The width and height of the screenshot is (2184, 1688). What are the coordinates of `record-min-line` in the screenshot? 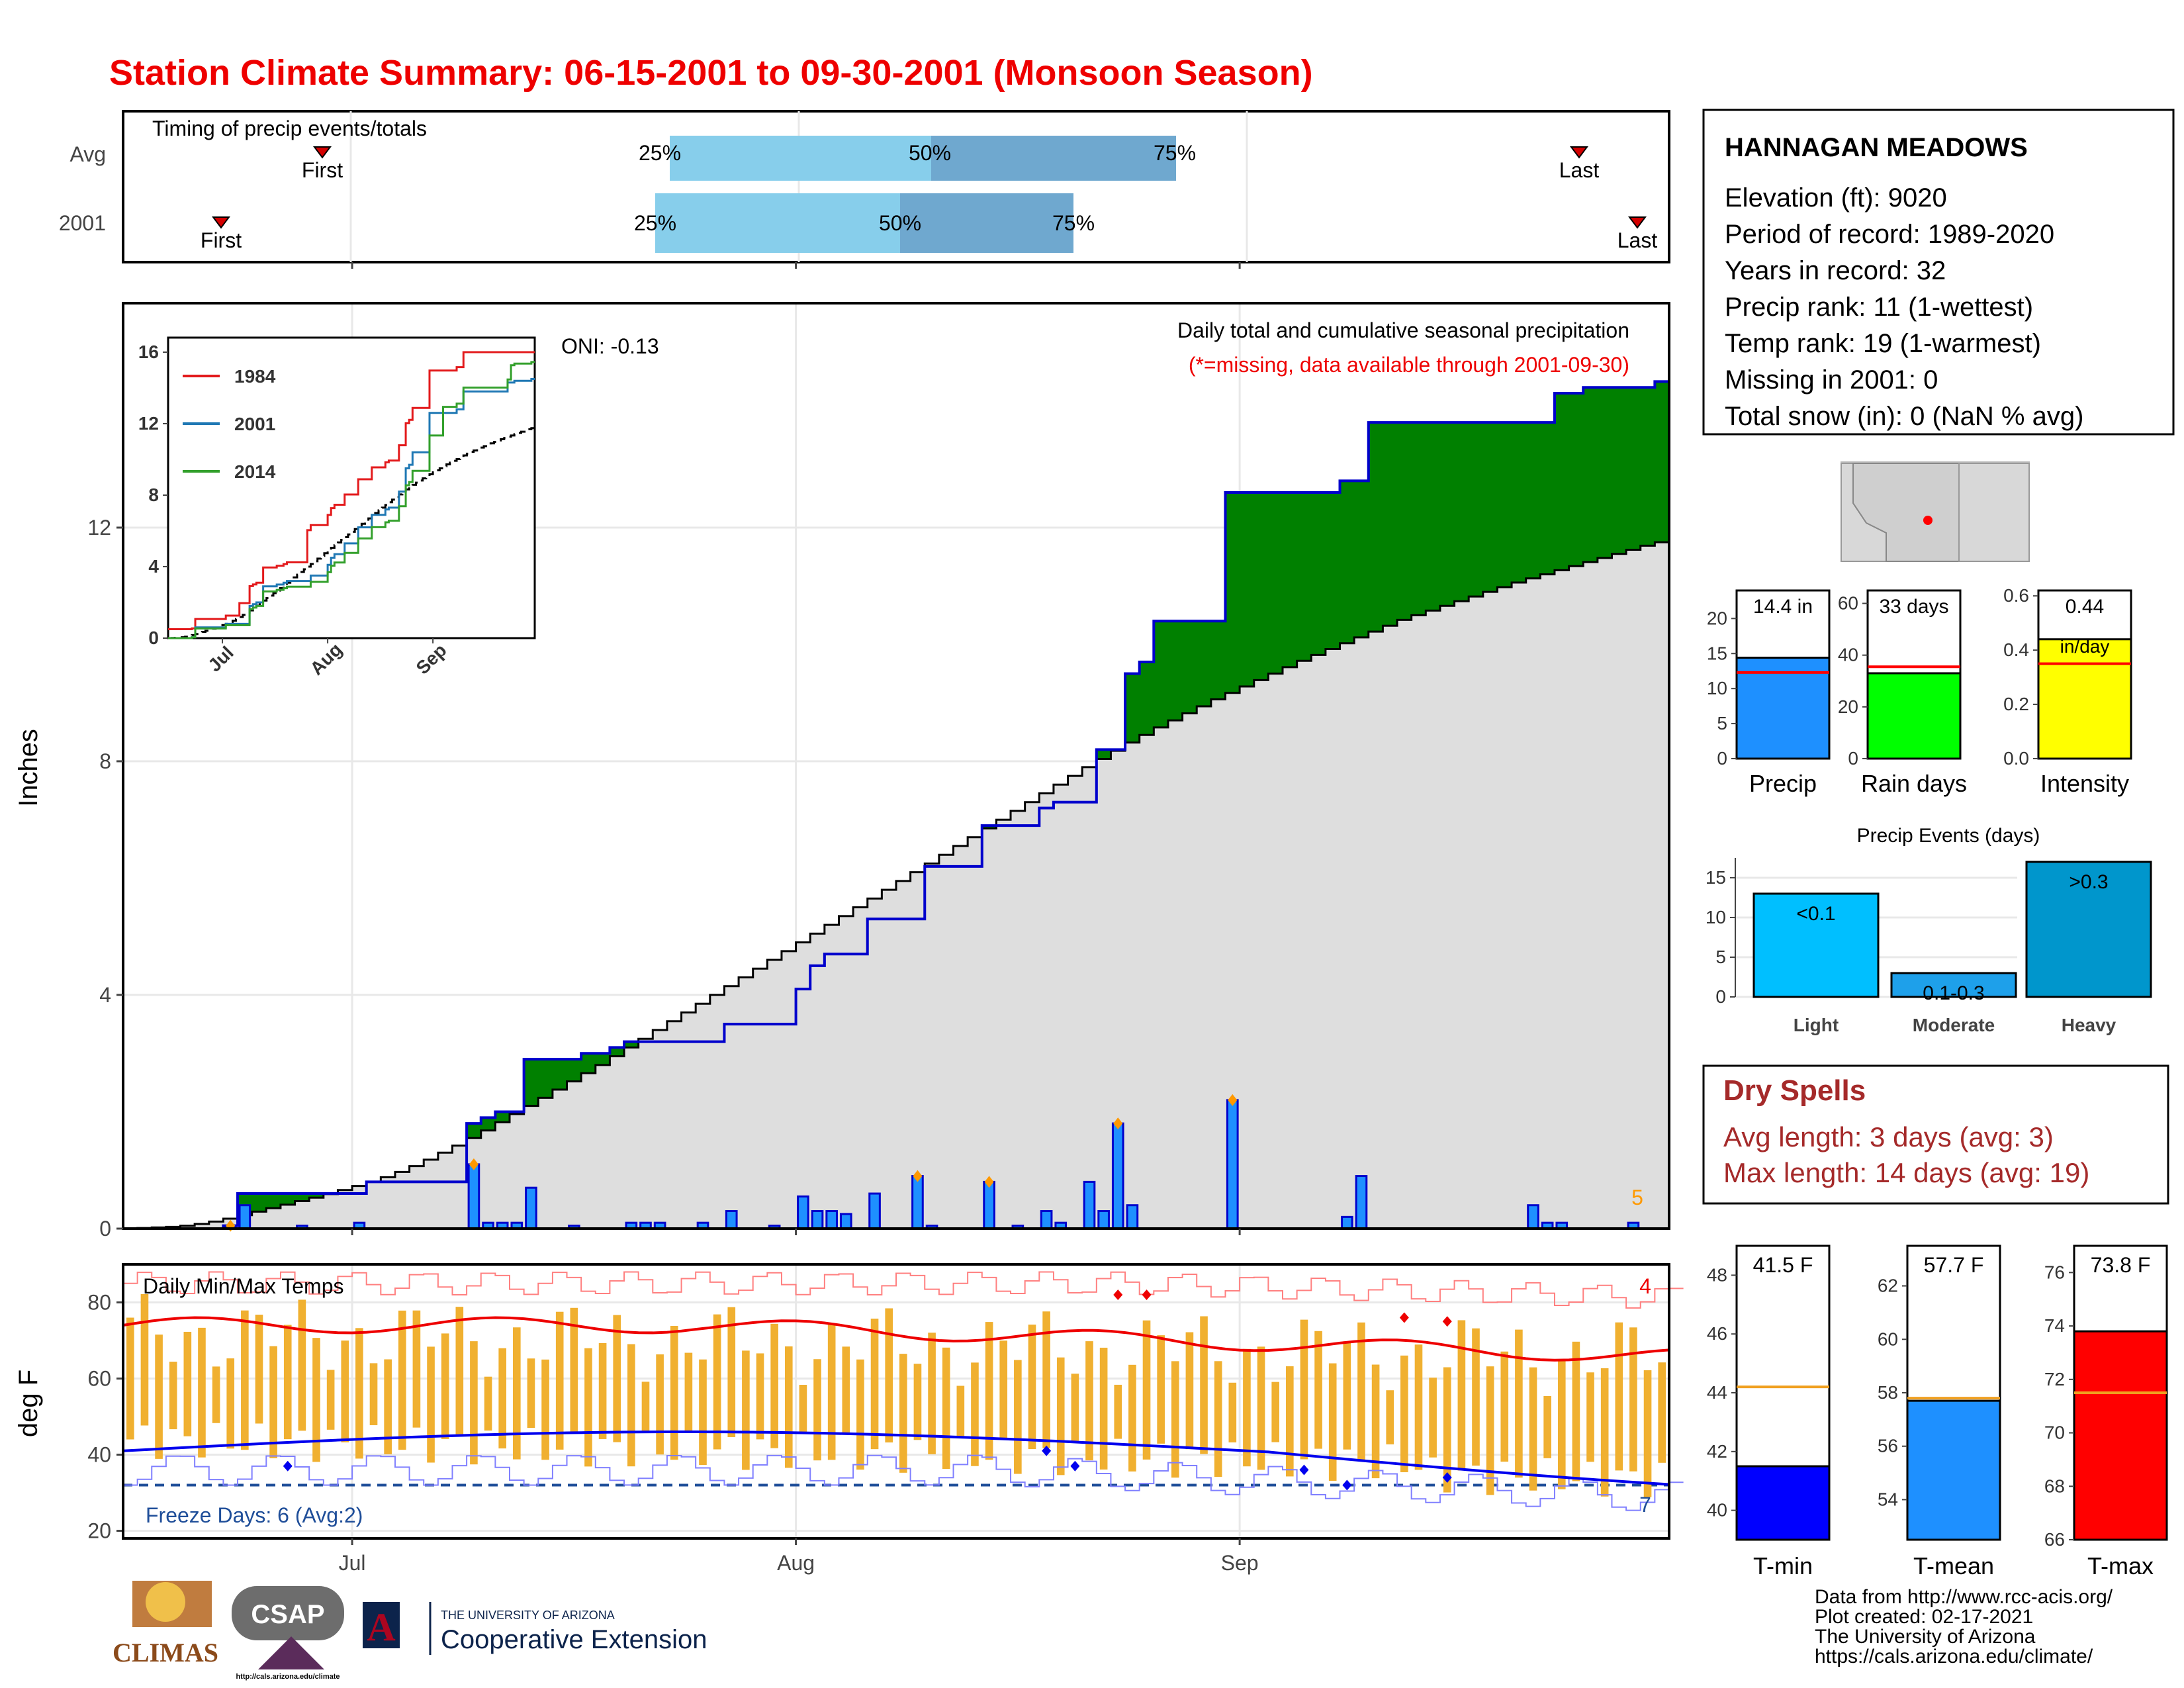 It's located at (903, 1482).